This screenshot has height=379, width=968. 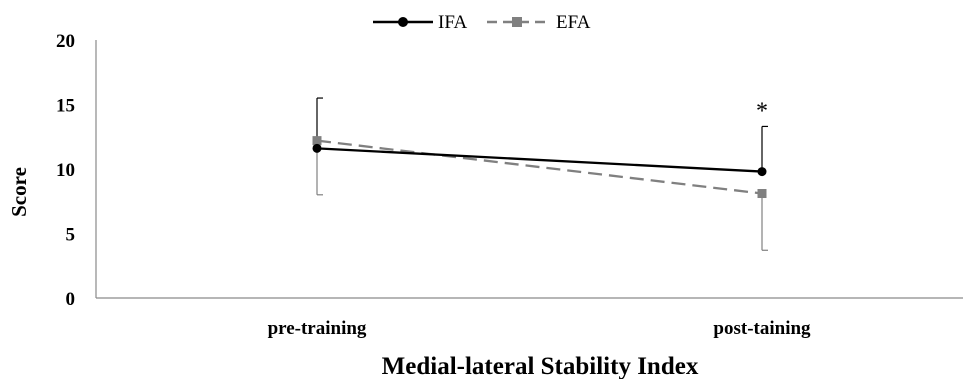 I want to click on legend-item-ifa: IFA, so click(x=420, y=22).